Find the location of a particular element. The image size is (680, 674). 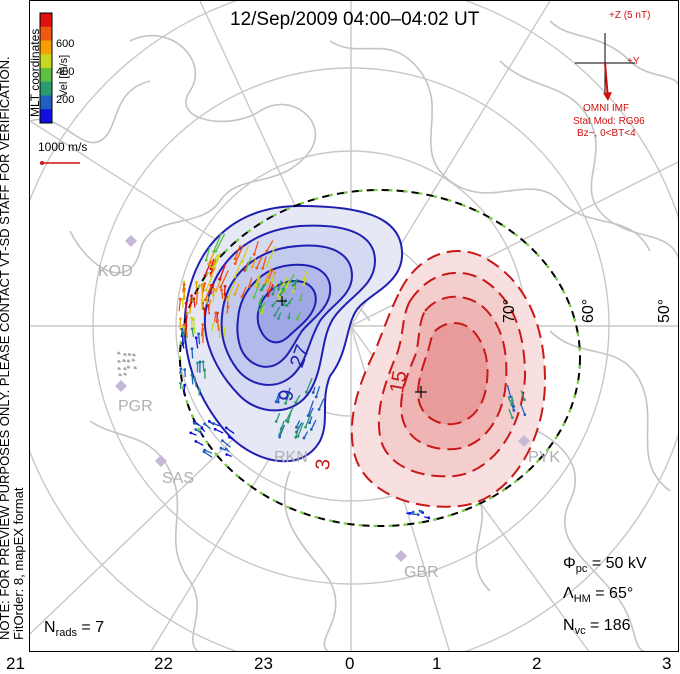

mlt-label-0: 0 is located at coordinates (350, 663).